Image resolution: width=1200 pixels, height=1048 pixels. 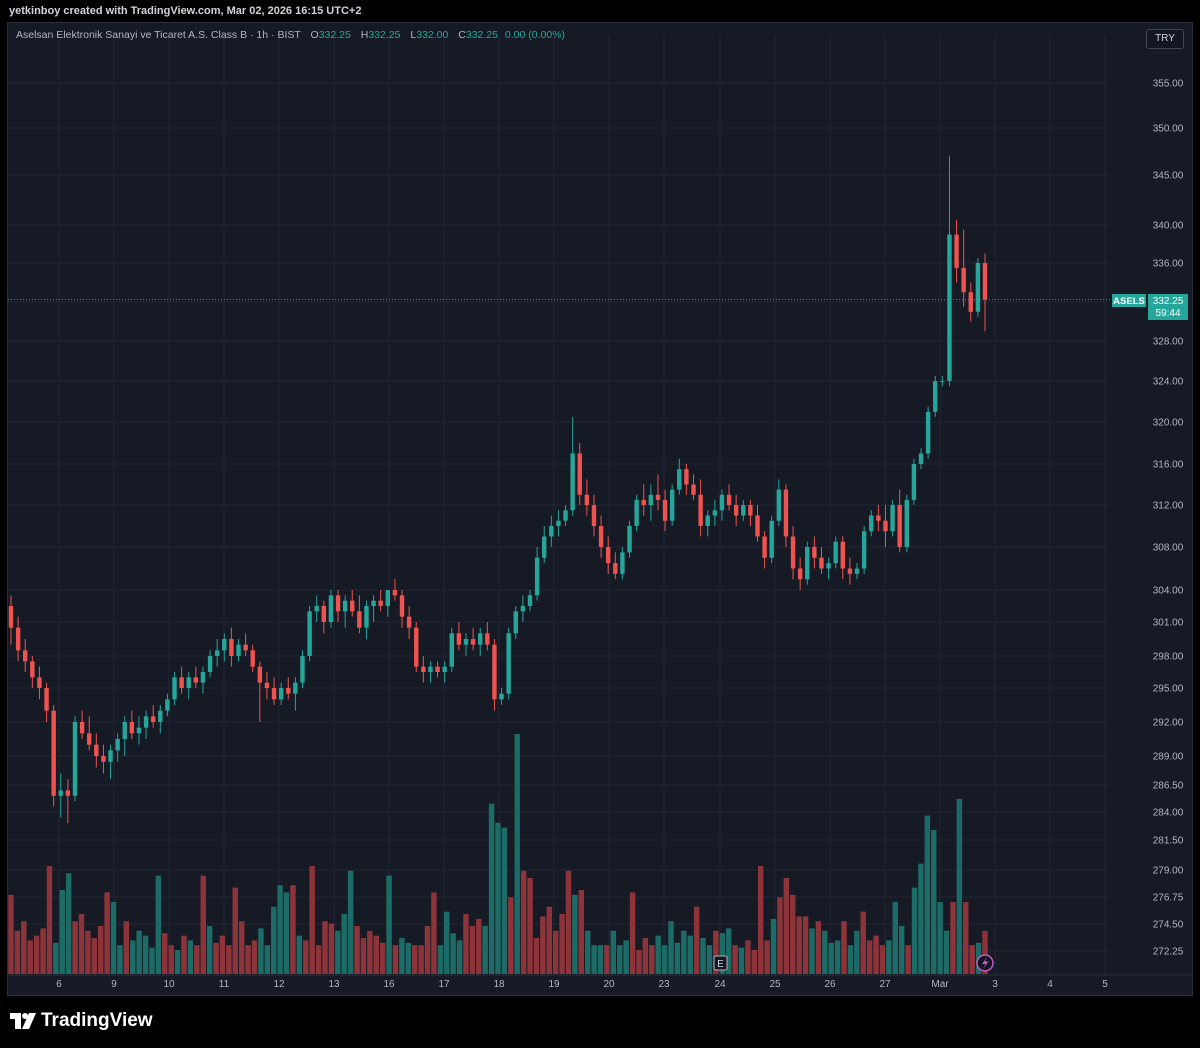 What do you see at coordinates (720, 963) in the screenshot?
I see `earnings-marker: E` at bounding box center [720, 963].